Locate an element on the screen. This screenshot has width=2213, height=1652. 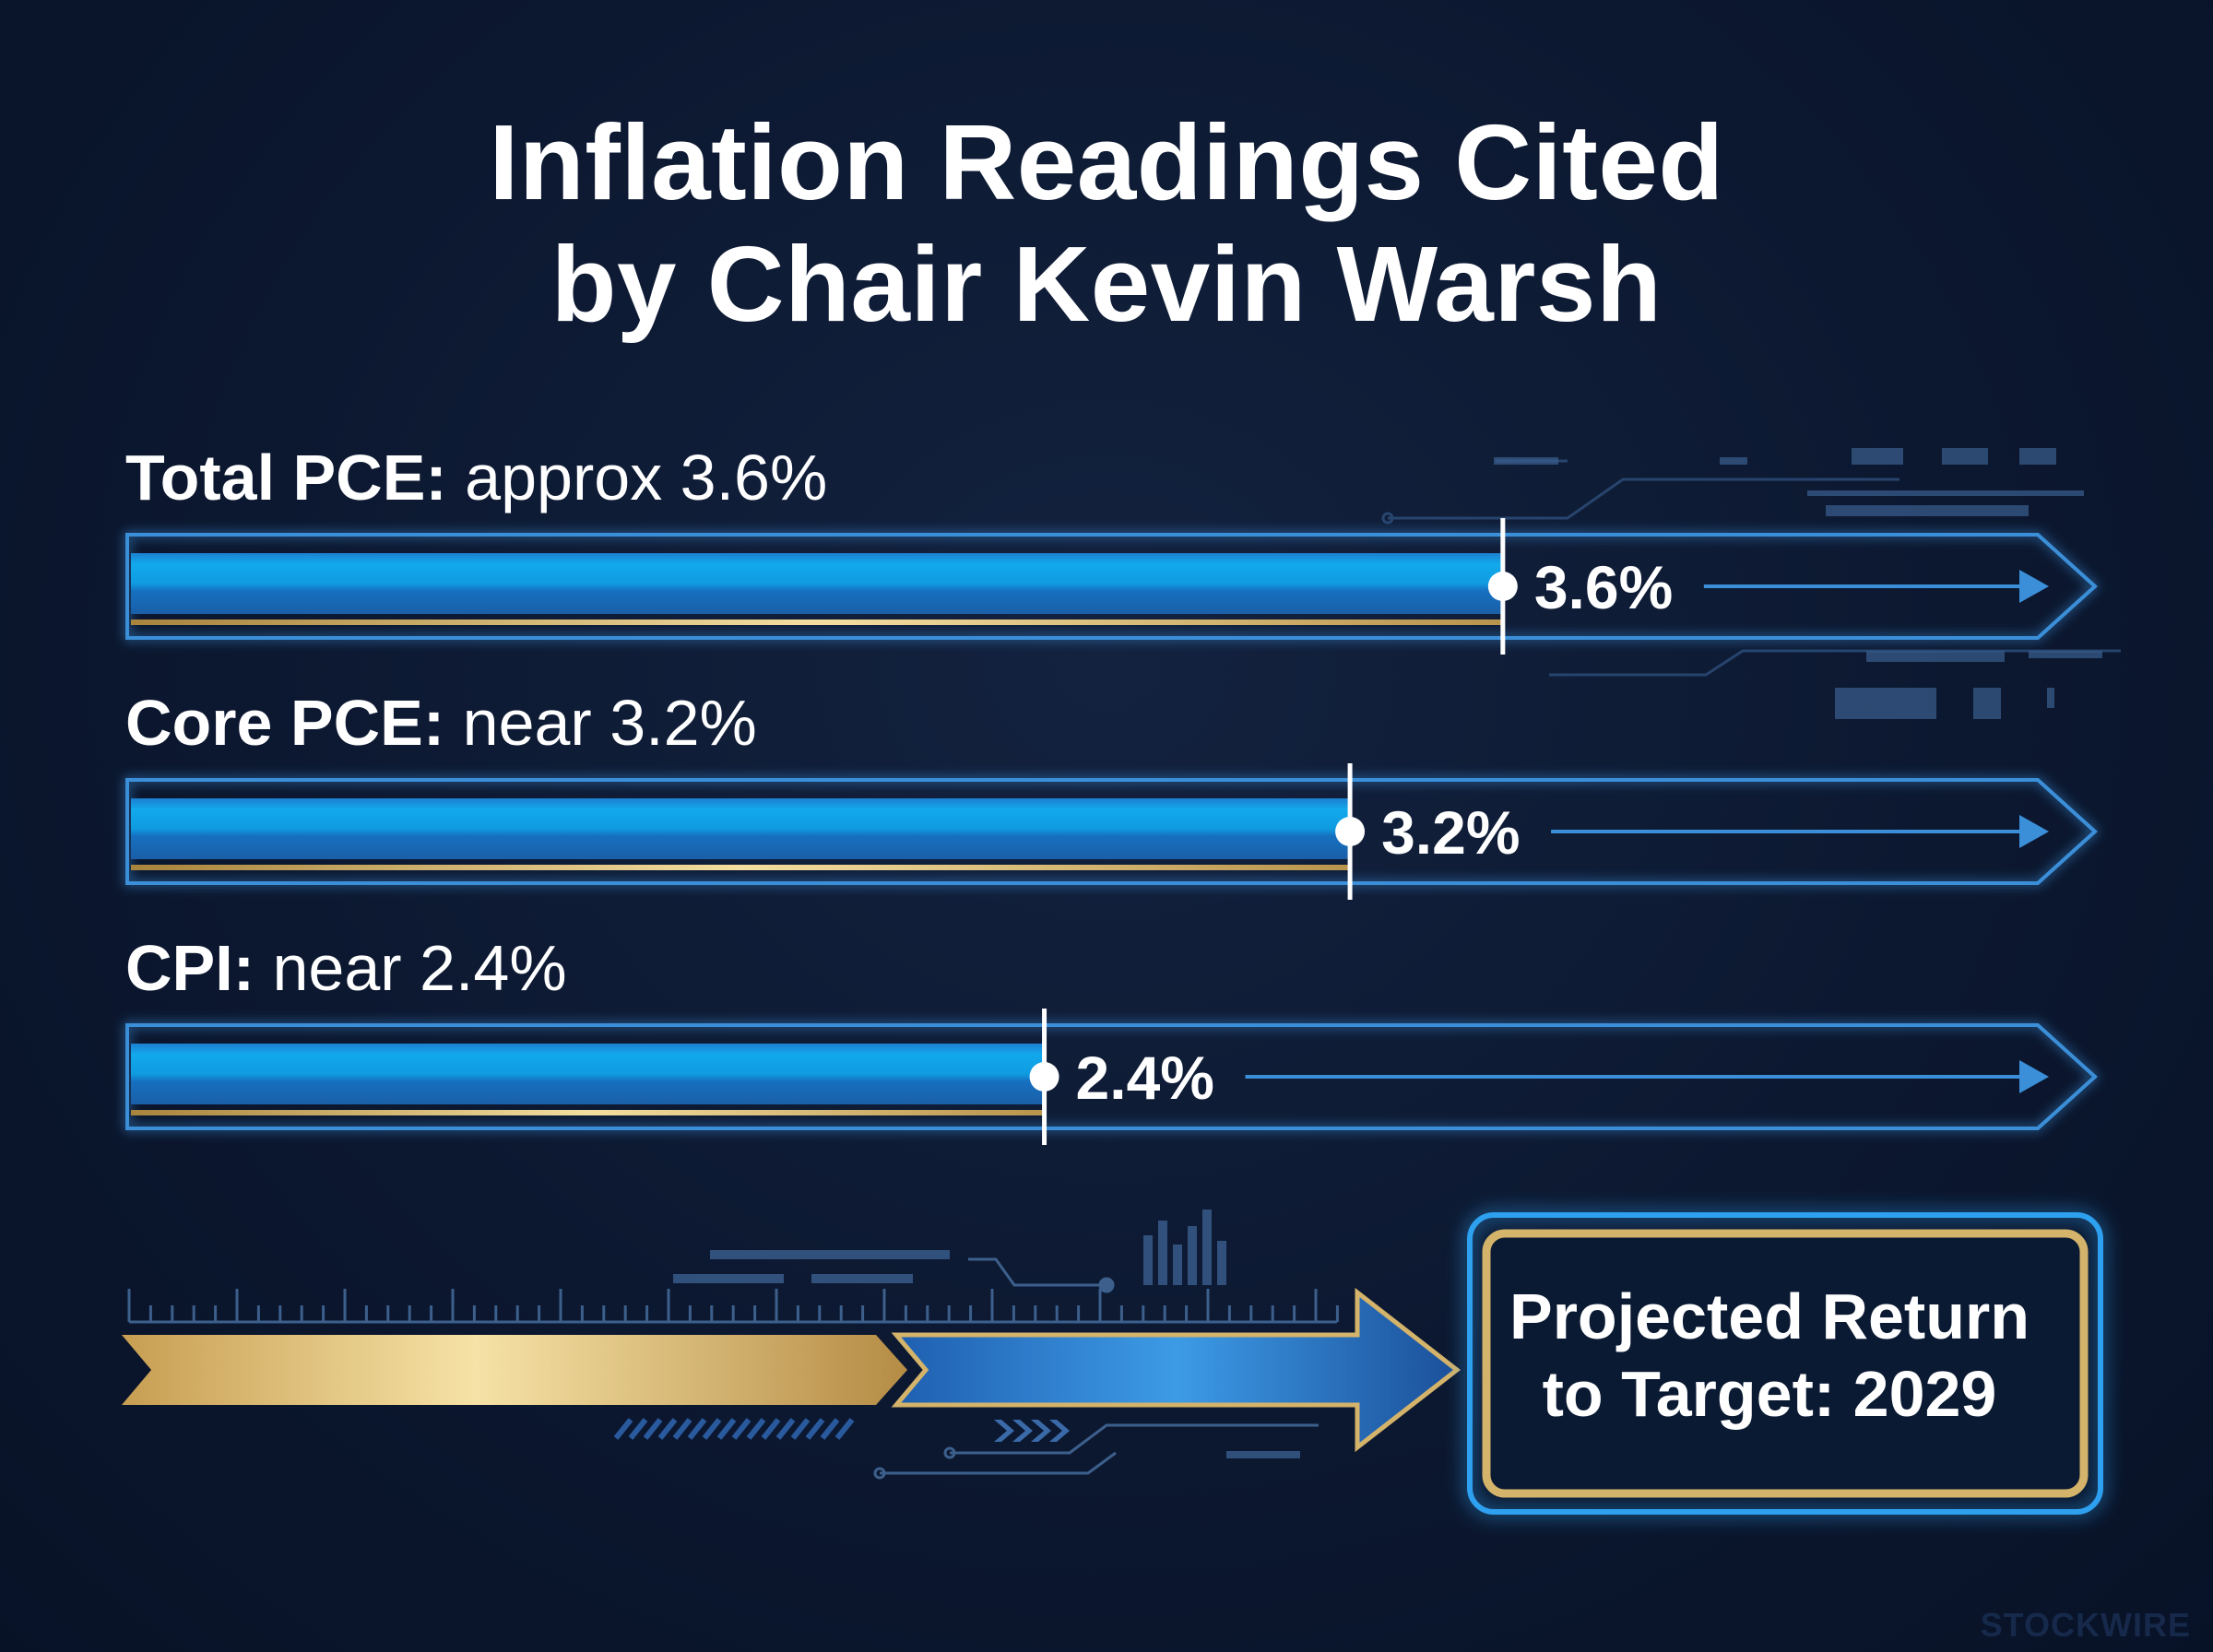
projection-line-2: to Target: 2029 is located at coordinates (1769, 1394).